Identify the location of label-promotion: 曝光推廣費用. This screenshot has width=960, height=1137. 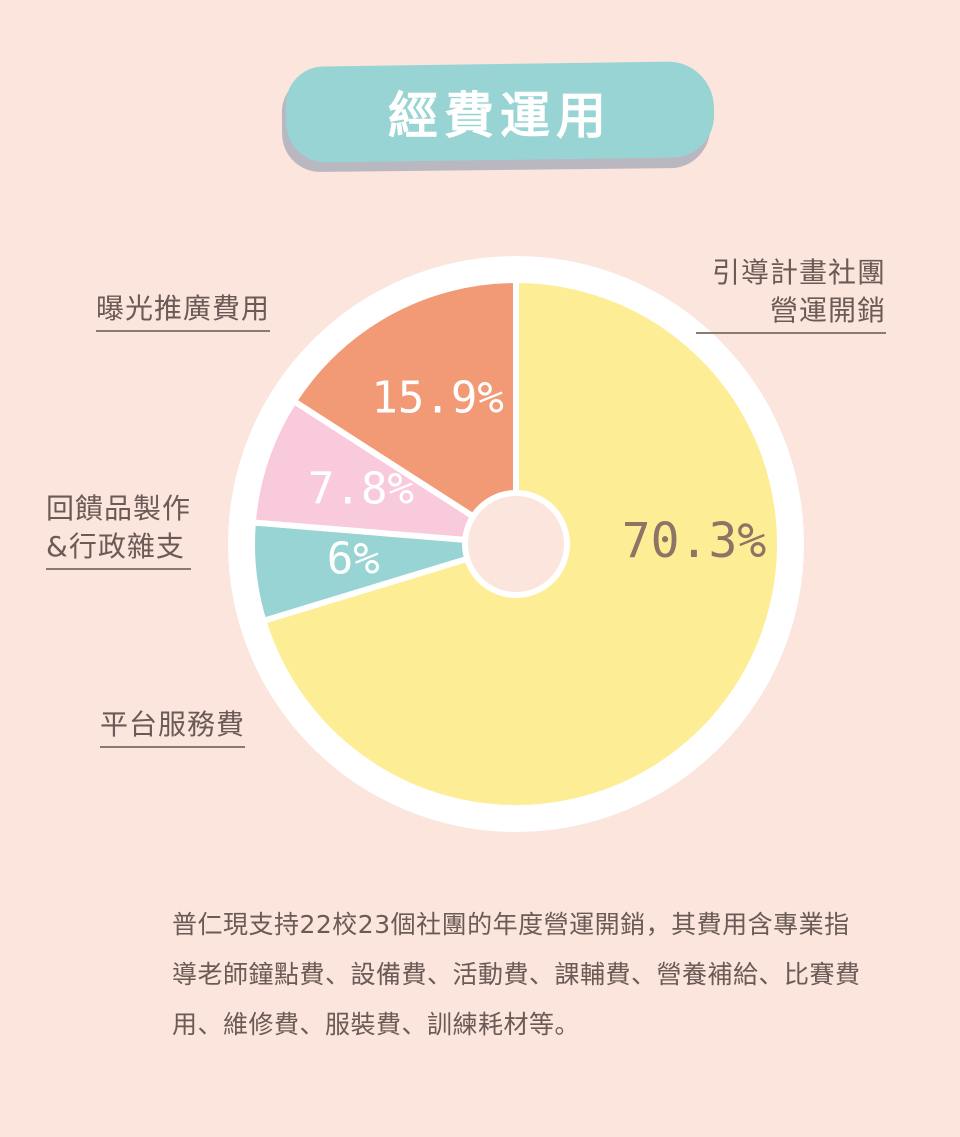
(183, 311).